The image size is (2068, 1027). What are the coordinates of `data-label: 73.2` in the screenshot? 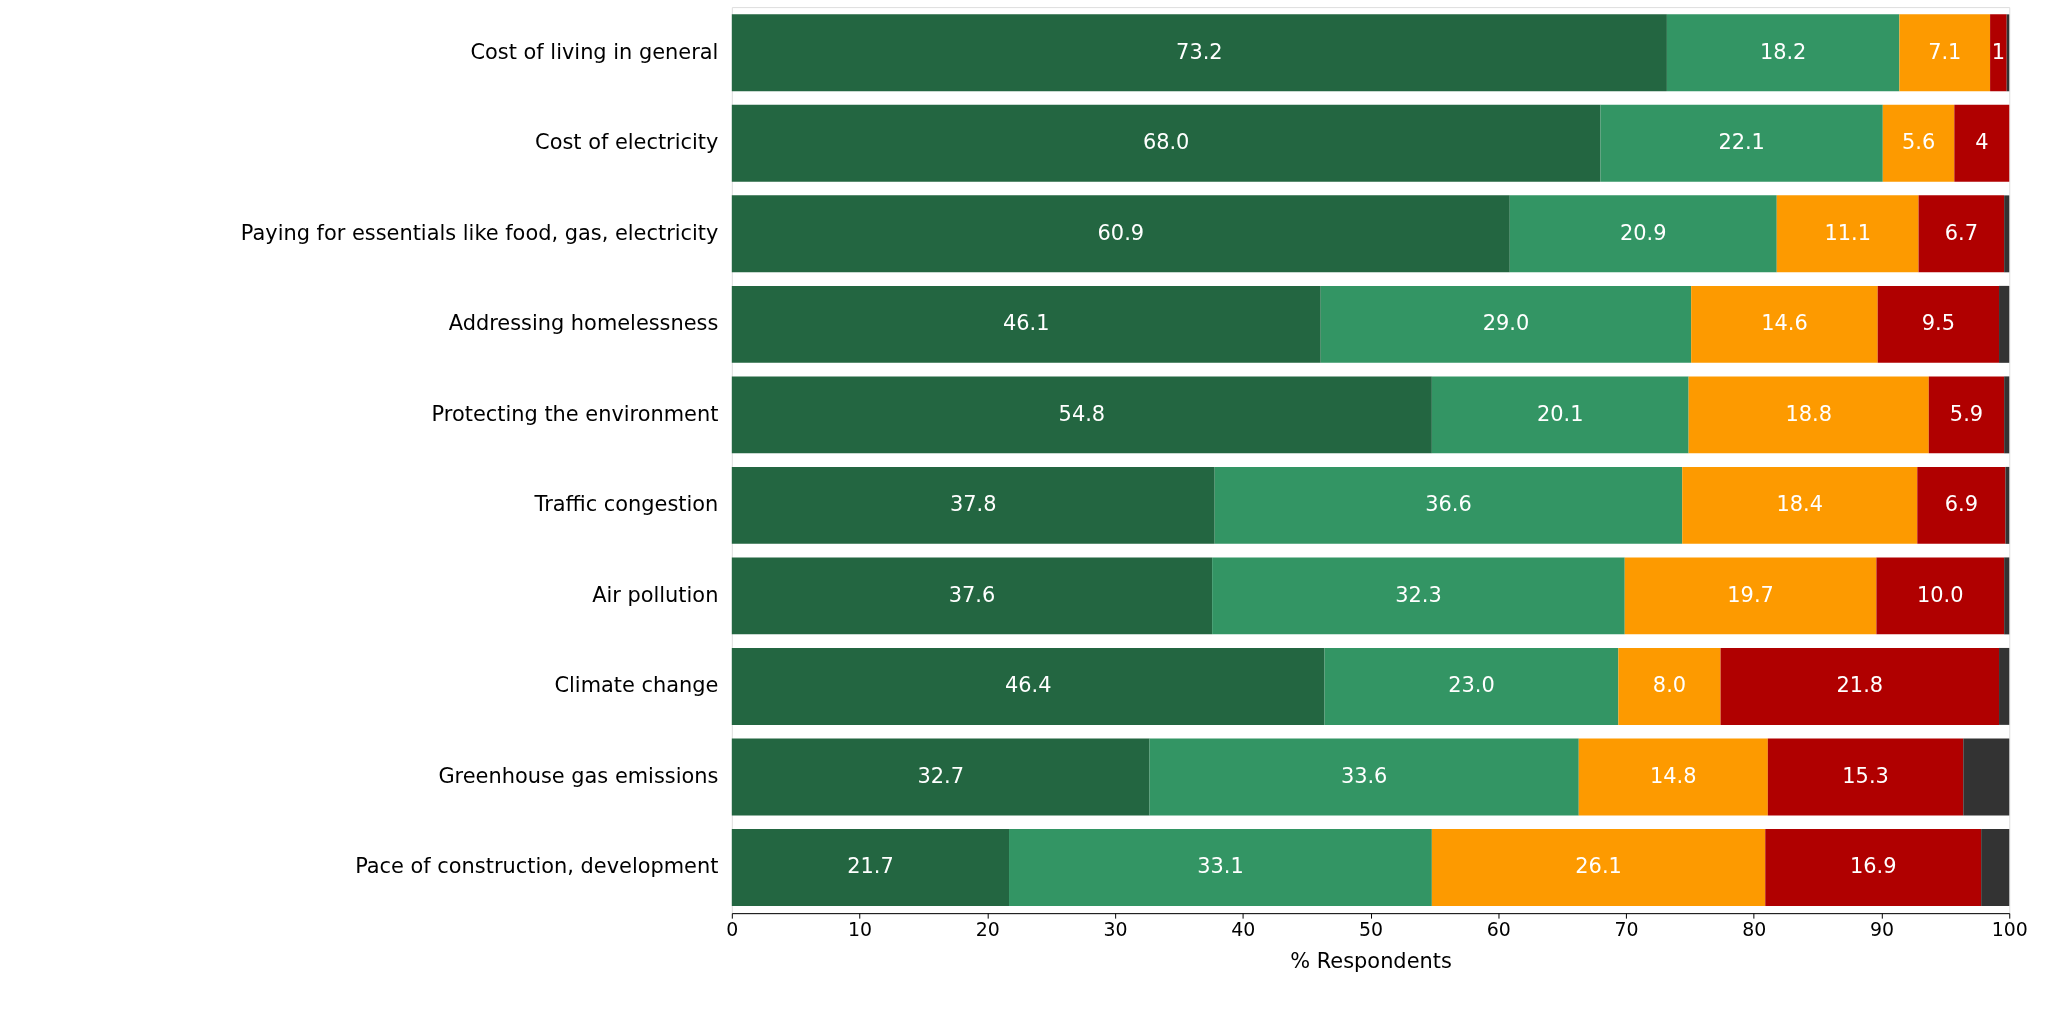 It's located at (1199, 51).